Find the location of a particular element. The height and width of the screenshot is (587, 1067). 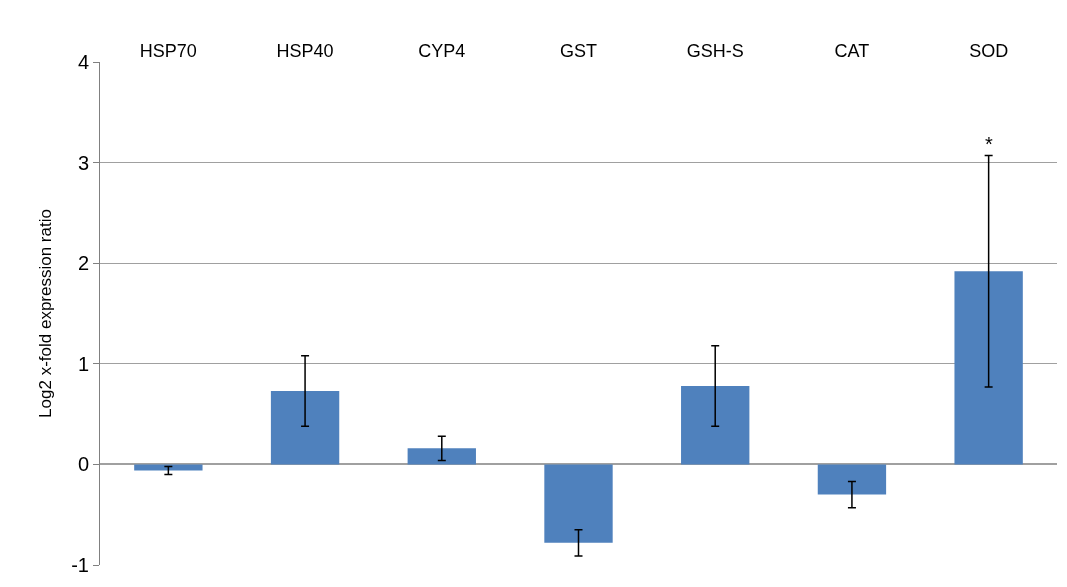

y-tick-label: 4 is located at coordinates (83, 62).